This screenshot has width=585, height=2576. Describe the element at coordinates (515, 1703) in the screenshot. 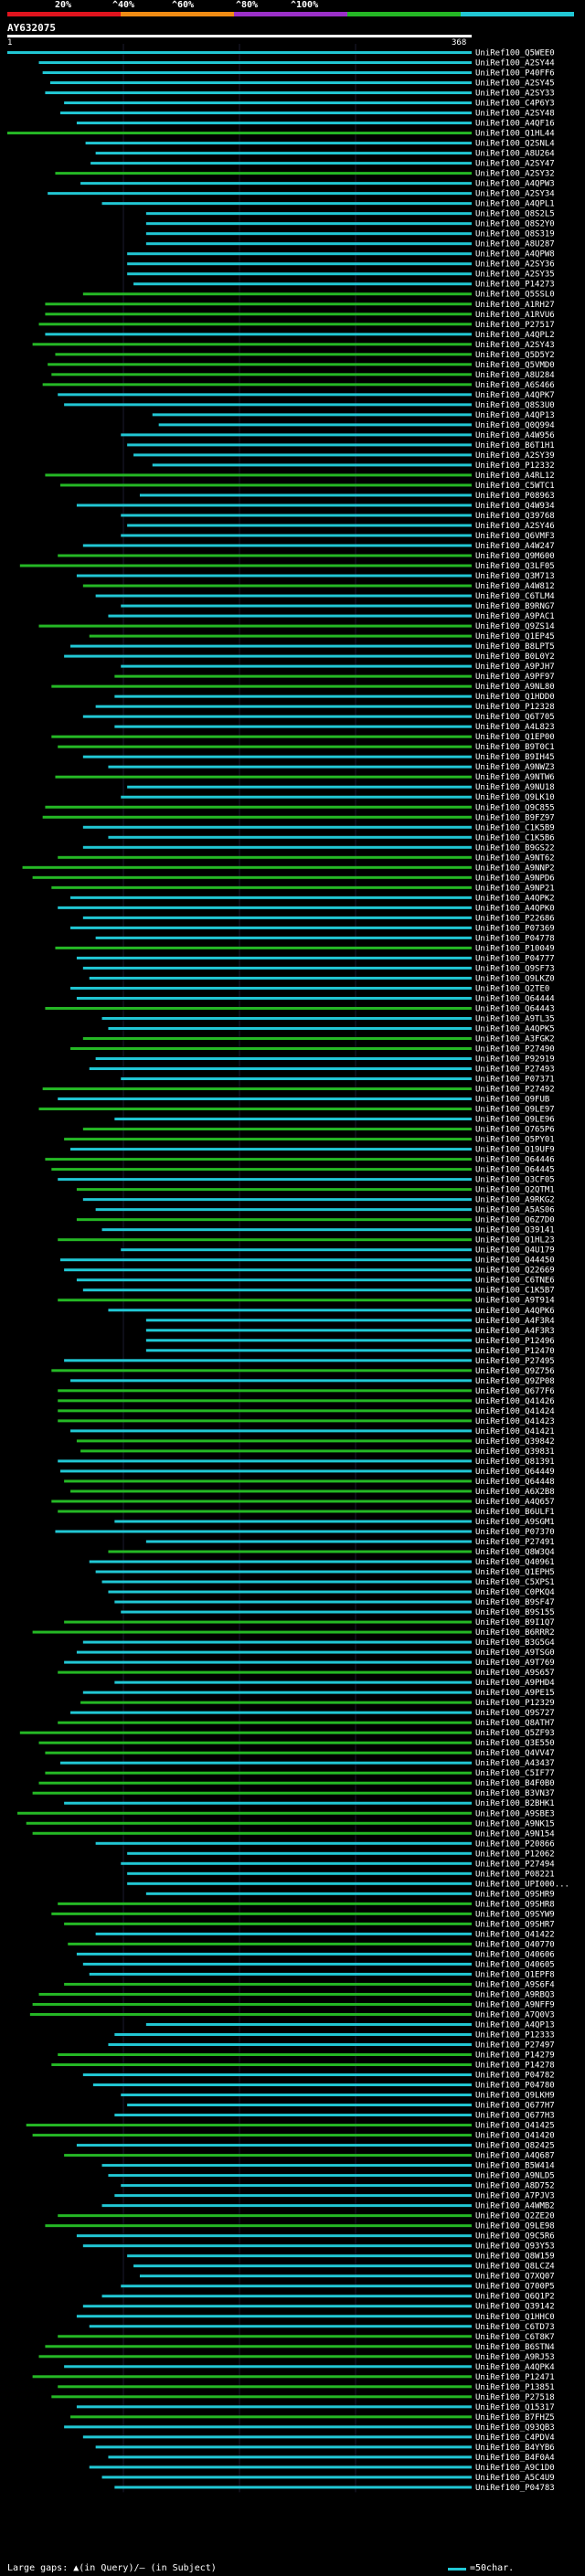

I see `hit-label: UniRef100_P12329` at that location.